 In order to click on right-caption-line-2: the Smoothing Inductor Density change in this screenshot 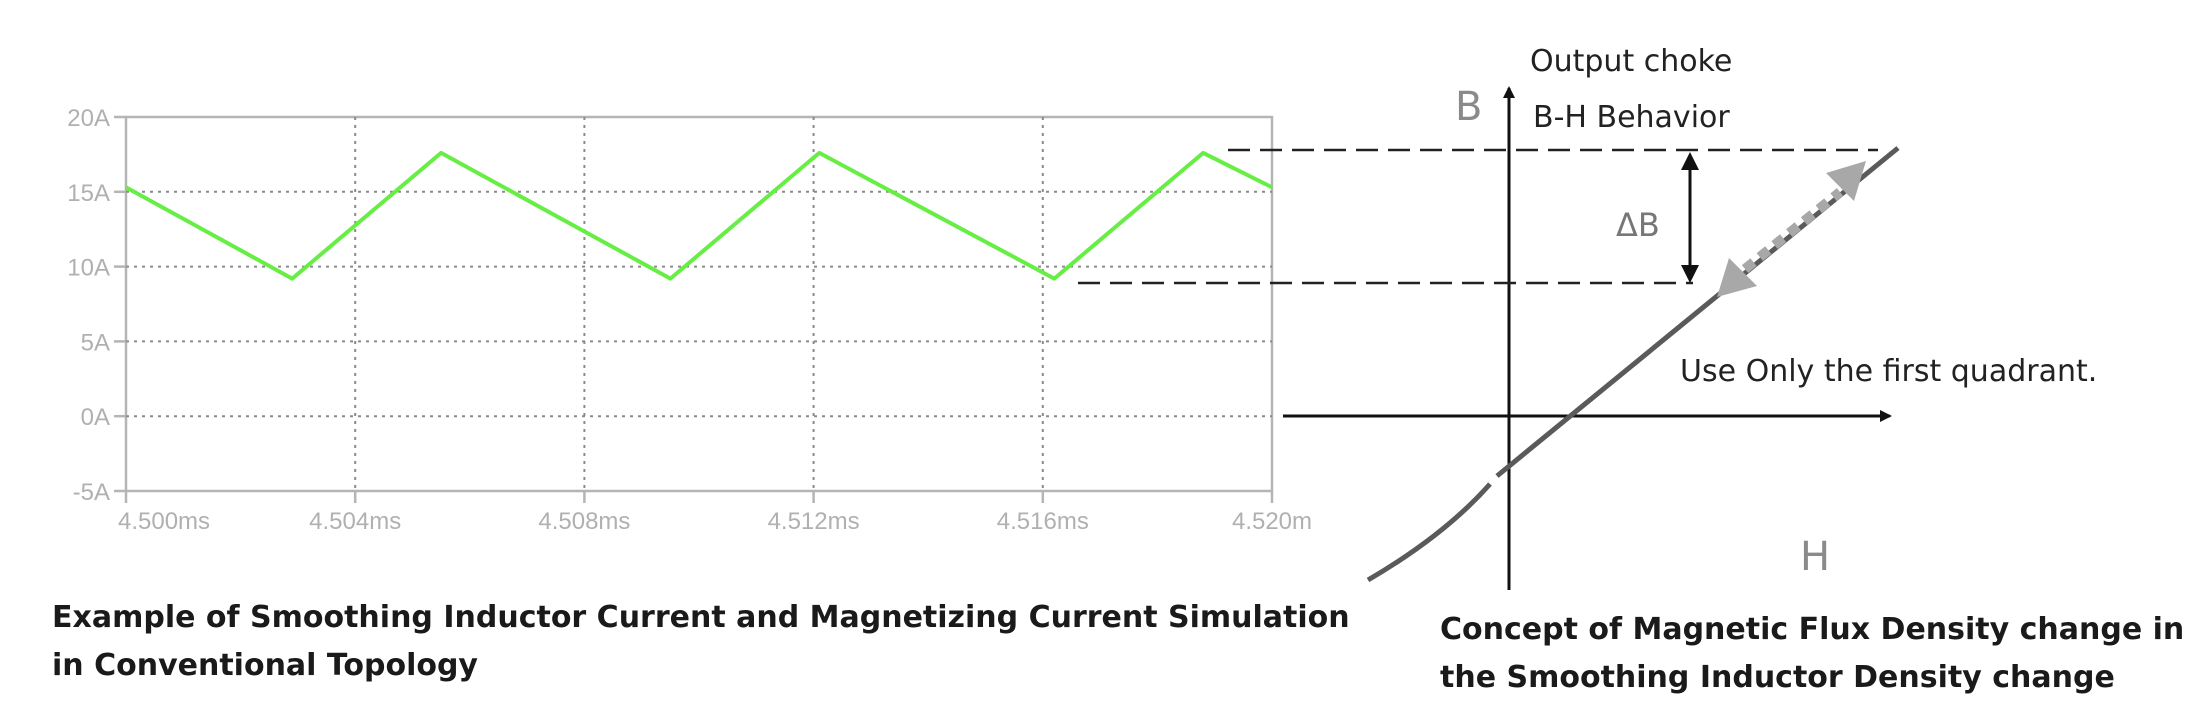, I will do `click(1812, 678)`.